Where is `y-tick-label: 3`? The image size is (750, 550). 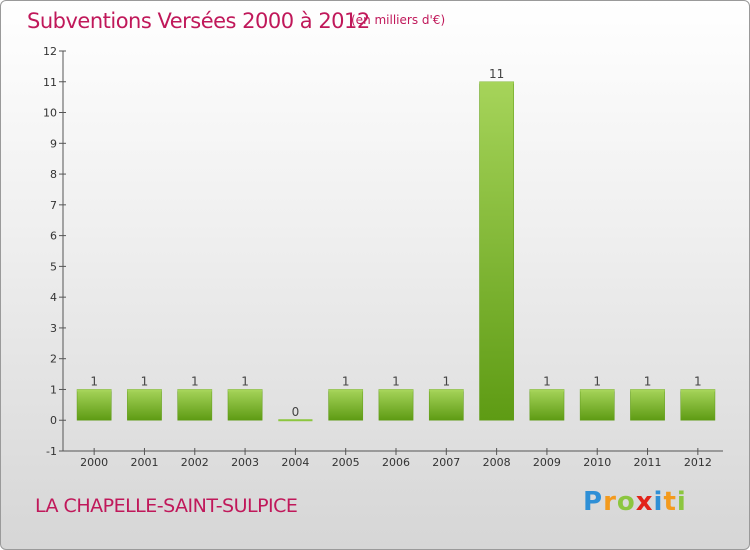
y-tick-label: 3 is located at coordinates (53, 328).